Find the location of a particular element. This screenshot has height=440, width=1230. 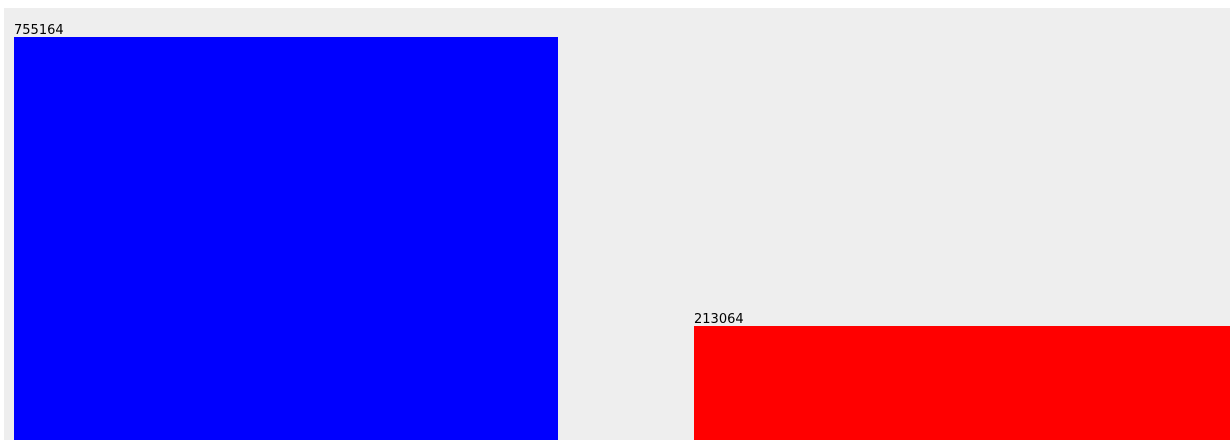

bar-1-value-label: 755164 is located at coordinates (39, 30).